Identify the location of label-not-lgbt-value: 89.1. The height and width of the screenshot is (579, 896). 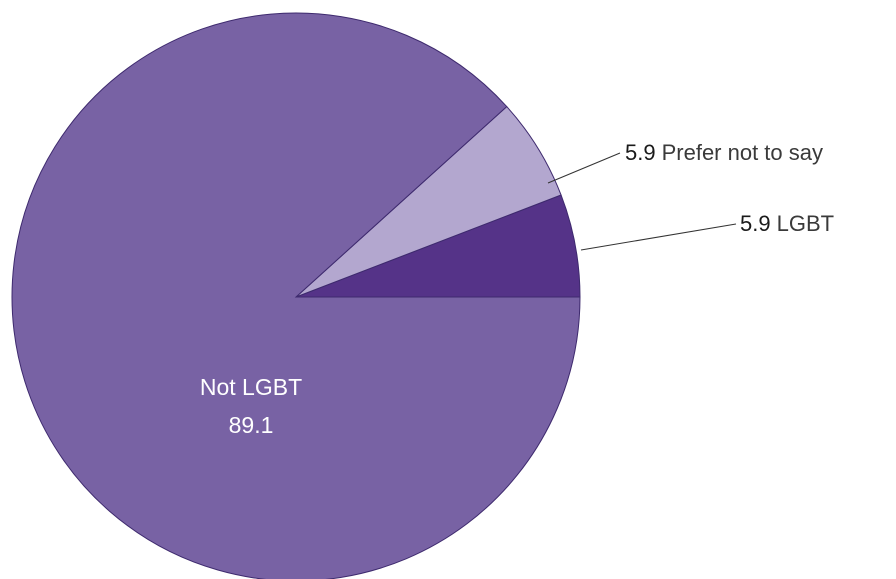
(251, 425).